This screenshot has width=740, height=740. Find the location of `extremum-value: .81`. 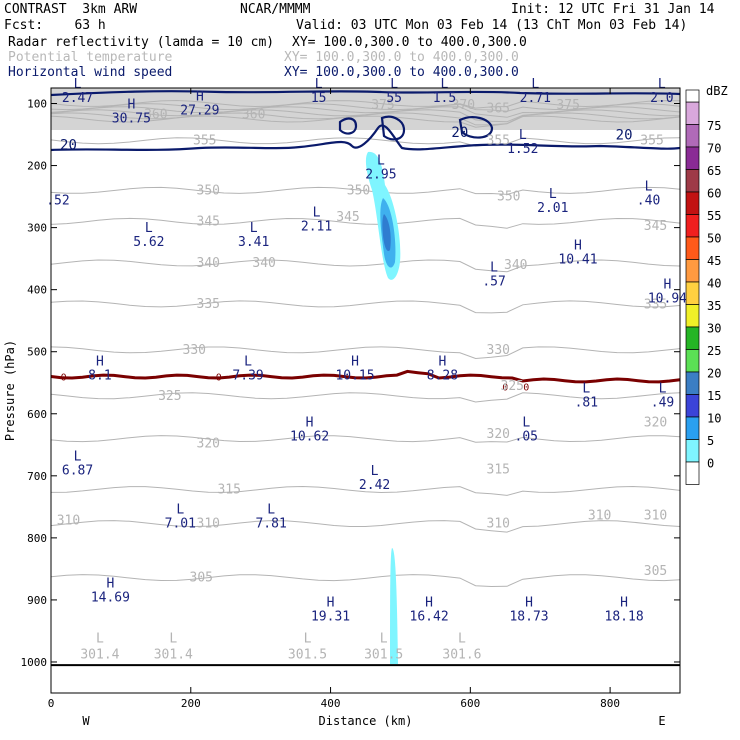

extremum-value: .81 is located at coordinates (586, 402).